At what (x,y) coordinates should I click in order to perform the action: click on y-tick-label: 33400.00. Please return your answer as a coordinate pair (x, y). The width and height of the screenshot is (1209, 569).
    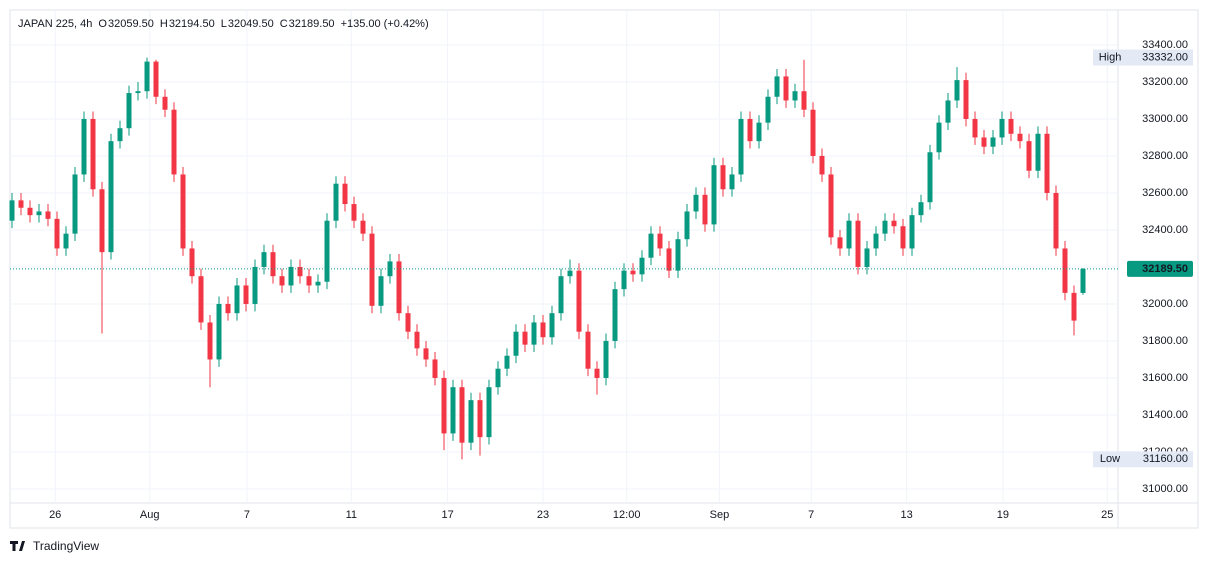
    Looking at the image, I should click on (1165, 45).